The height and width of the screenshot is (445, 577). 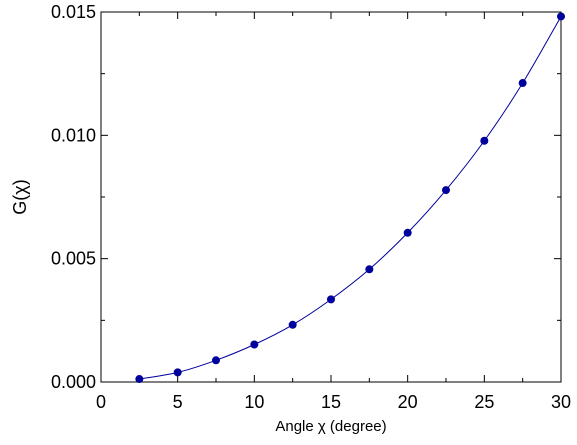 What do you see at coordinates (178, 402) in the screenshot?
I see `x-tick-label: 5` at bounding box center [178, 402].